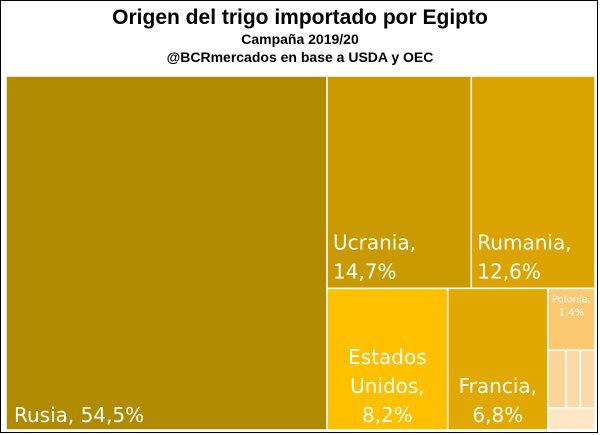 The width and height of the screenshot is (600, 435). Describe the element at coordinates (571, 319) in the screenshot. I see `treemap-cell-polonia` at that location.